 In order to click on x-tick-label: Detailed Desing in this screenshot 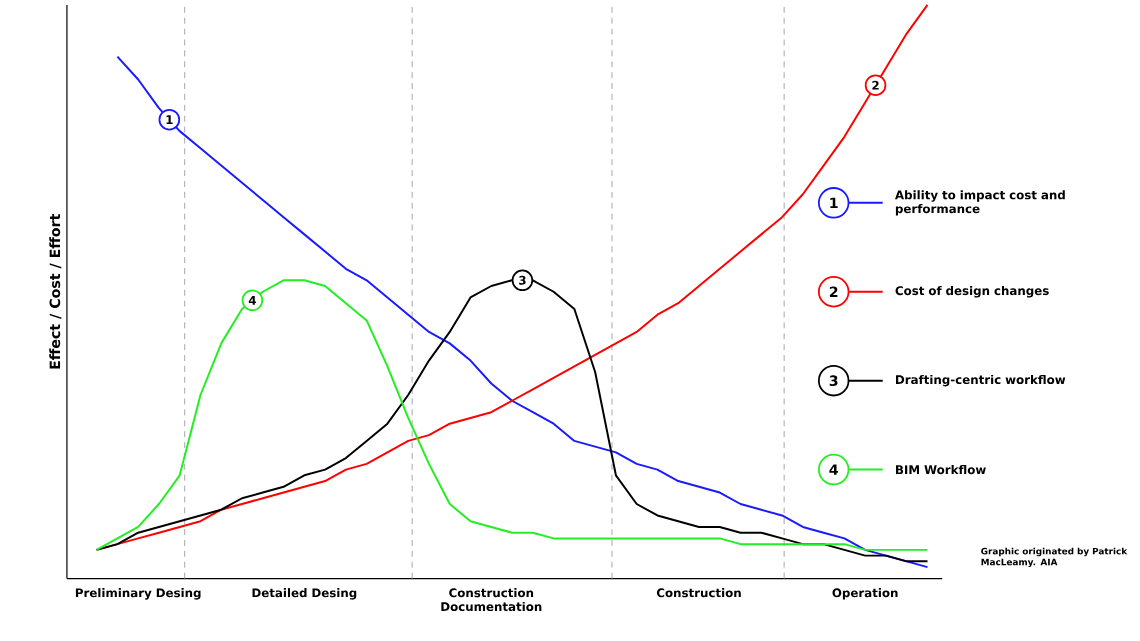, I will do `click(304, 594)`.